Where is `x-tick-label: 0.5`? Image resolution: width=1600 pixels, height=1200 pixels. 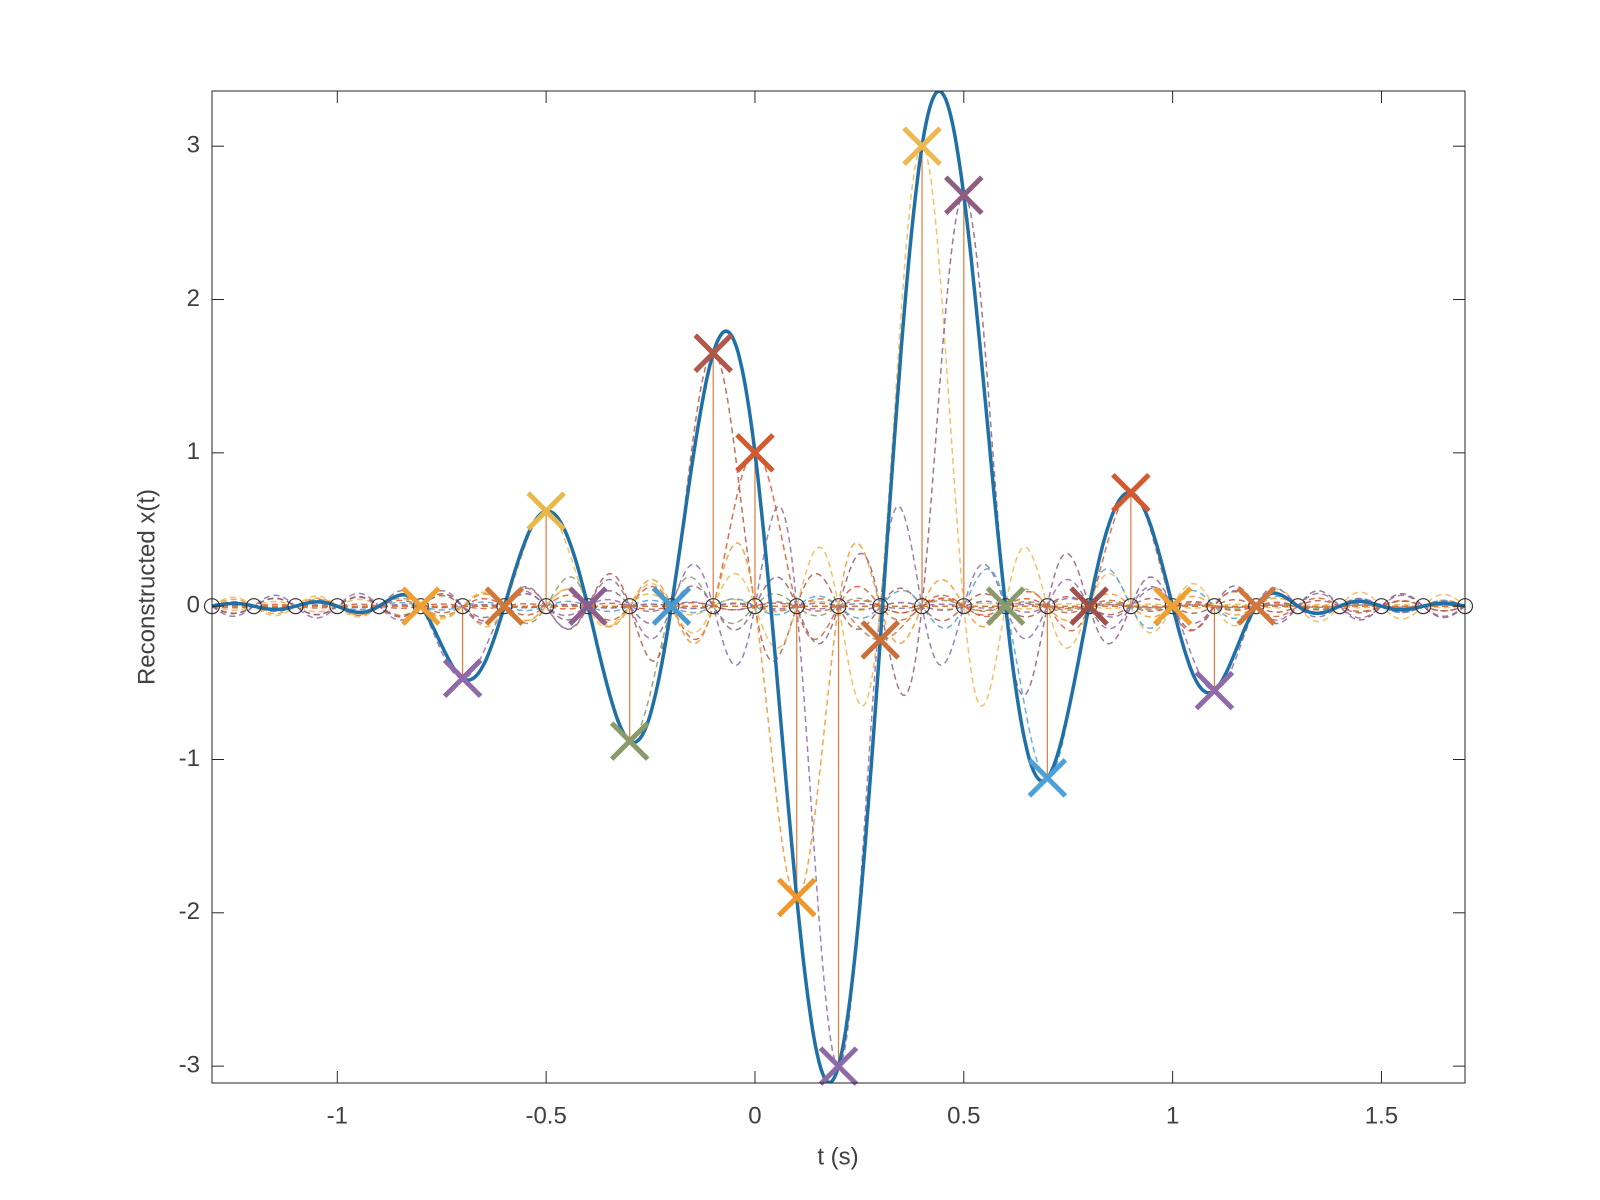
x-tick-label: 0.5 is located at coordinates (963, 1115).